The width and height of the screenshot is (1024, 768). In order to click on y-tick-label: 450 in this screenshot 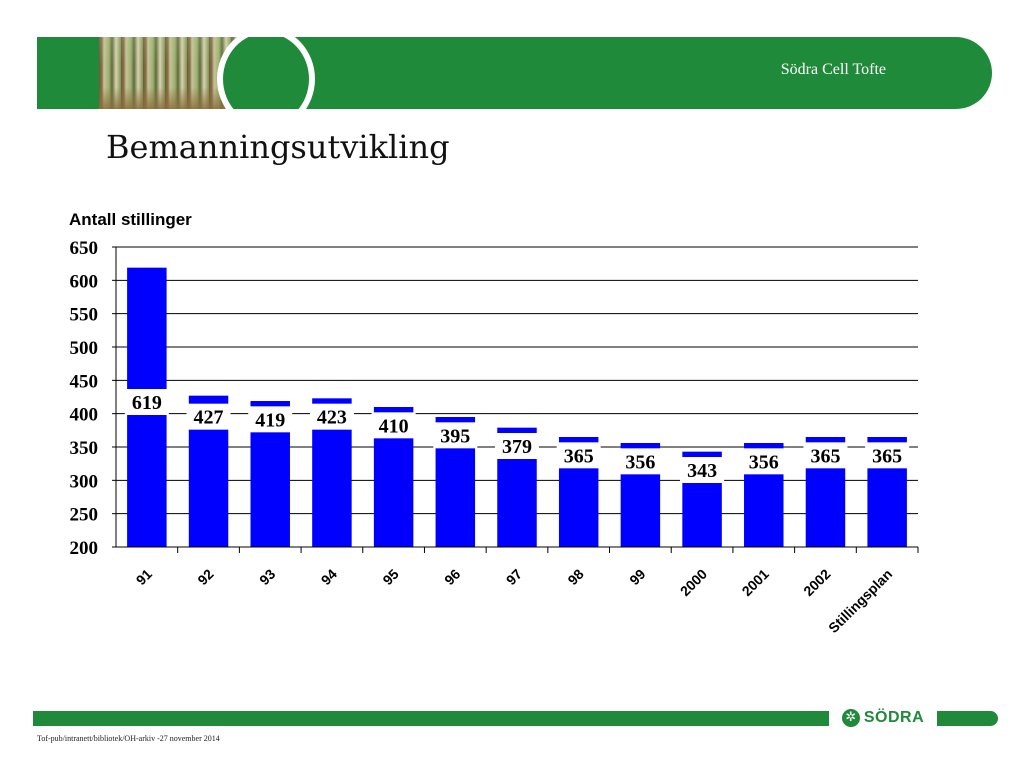, I will do `click(84, 381)`.